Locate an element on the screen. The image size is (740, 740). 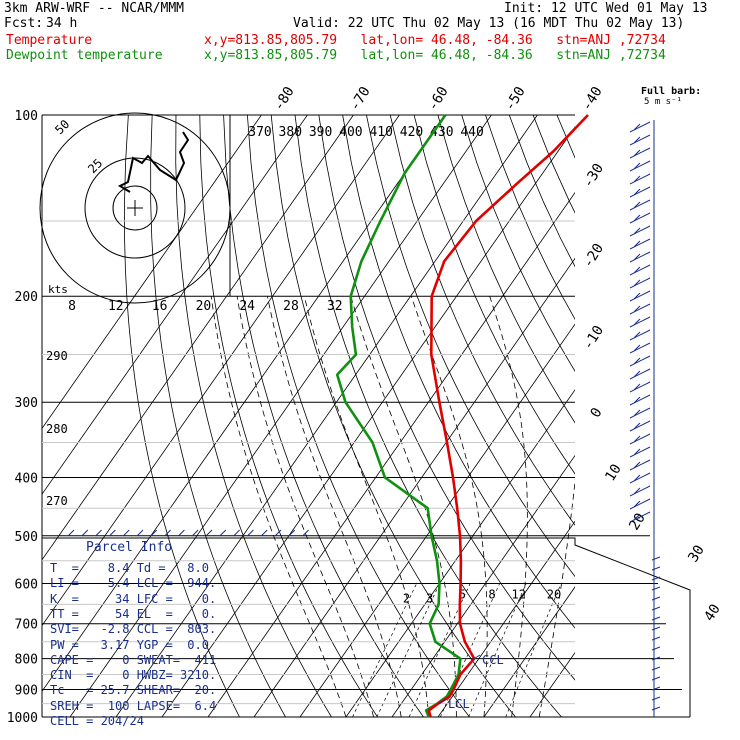
parcel-info-row: Tc = 25.7 SHEAR= 20. is located at coordinates (133, 690).